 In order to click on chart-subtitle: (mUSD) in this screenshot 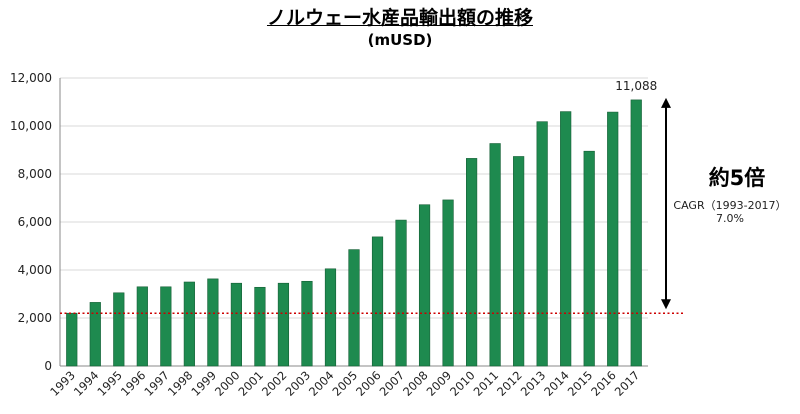, I will do `click(400, 40)`.